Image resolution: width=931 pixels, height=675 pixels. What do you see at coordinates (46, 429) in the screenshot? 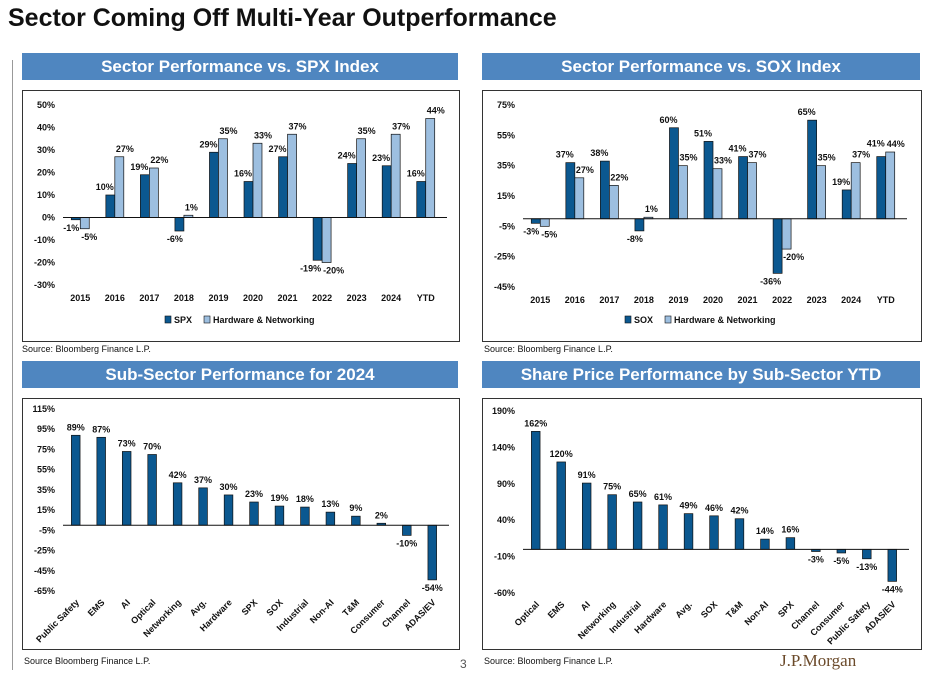
I see `y-tick-label: 95%` at bounding box center [46, 429].